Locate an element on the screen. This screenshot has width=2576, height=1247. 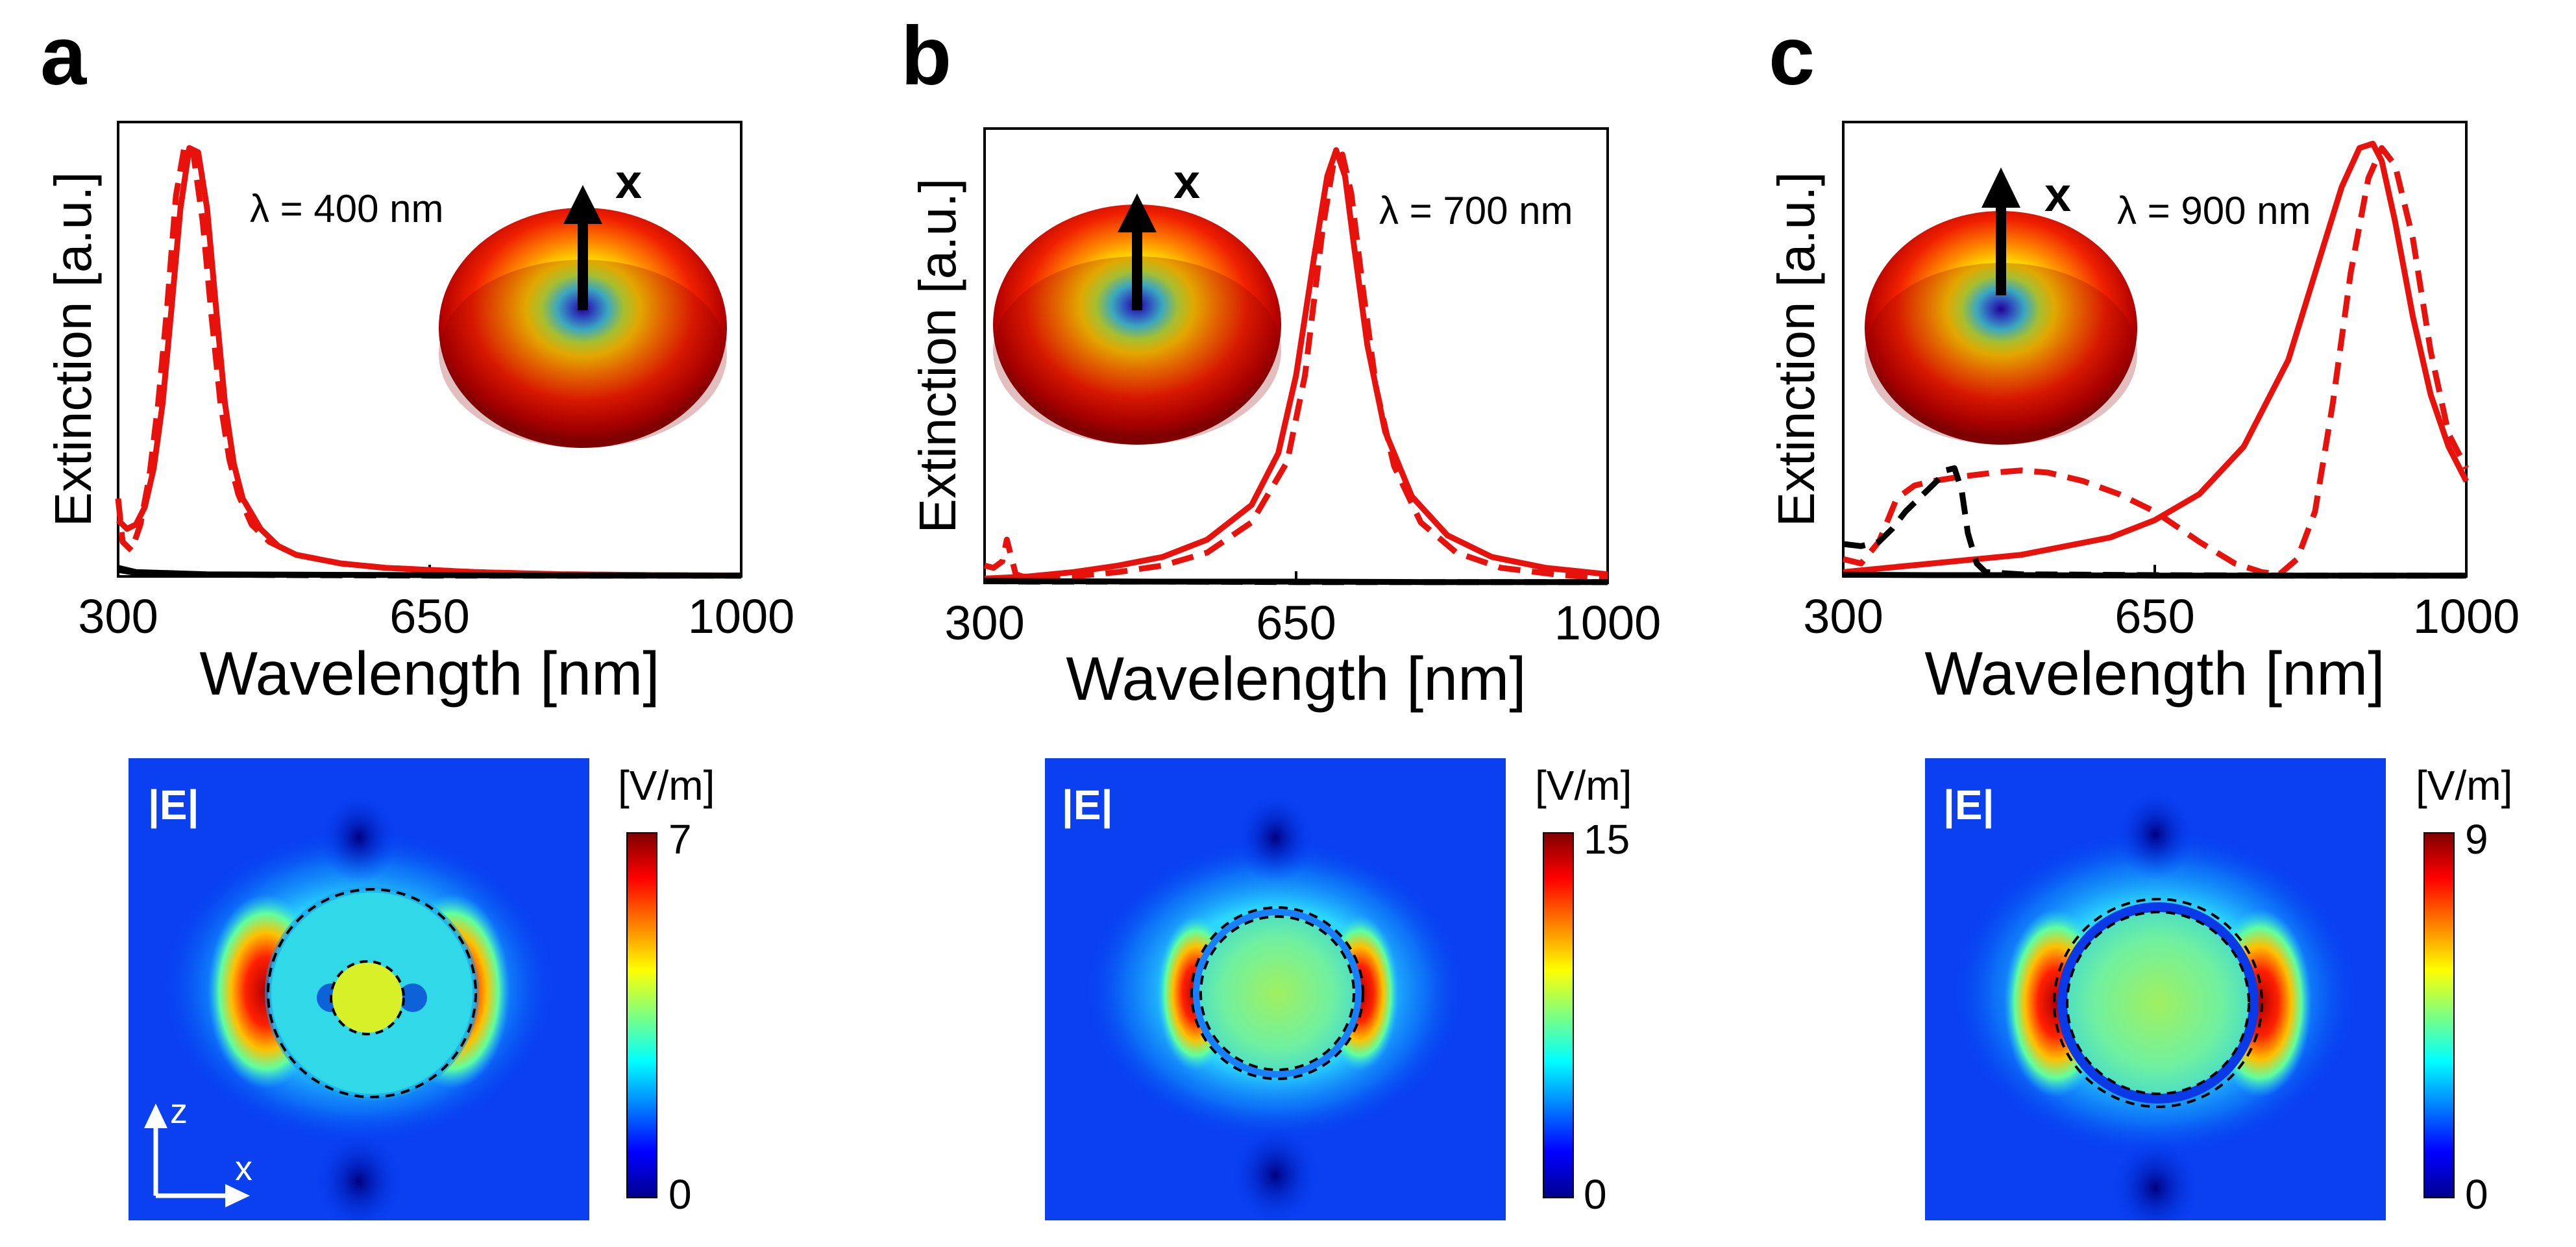
colorbar-b is located at coordinates (1558, 1015).